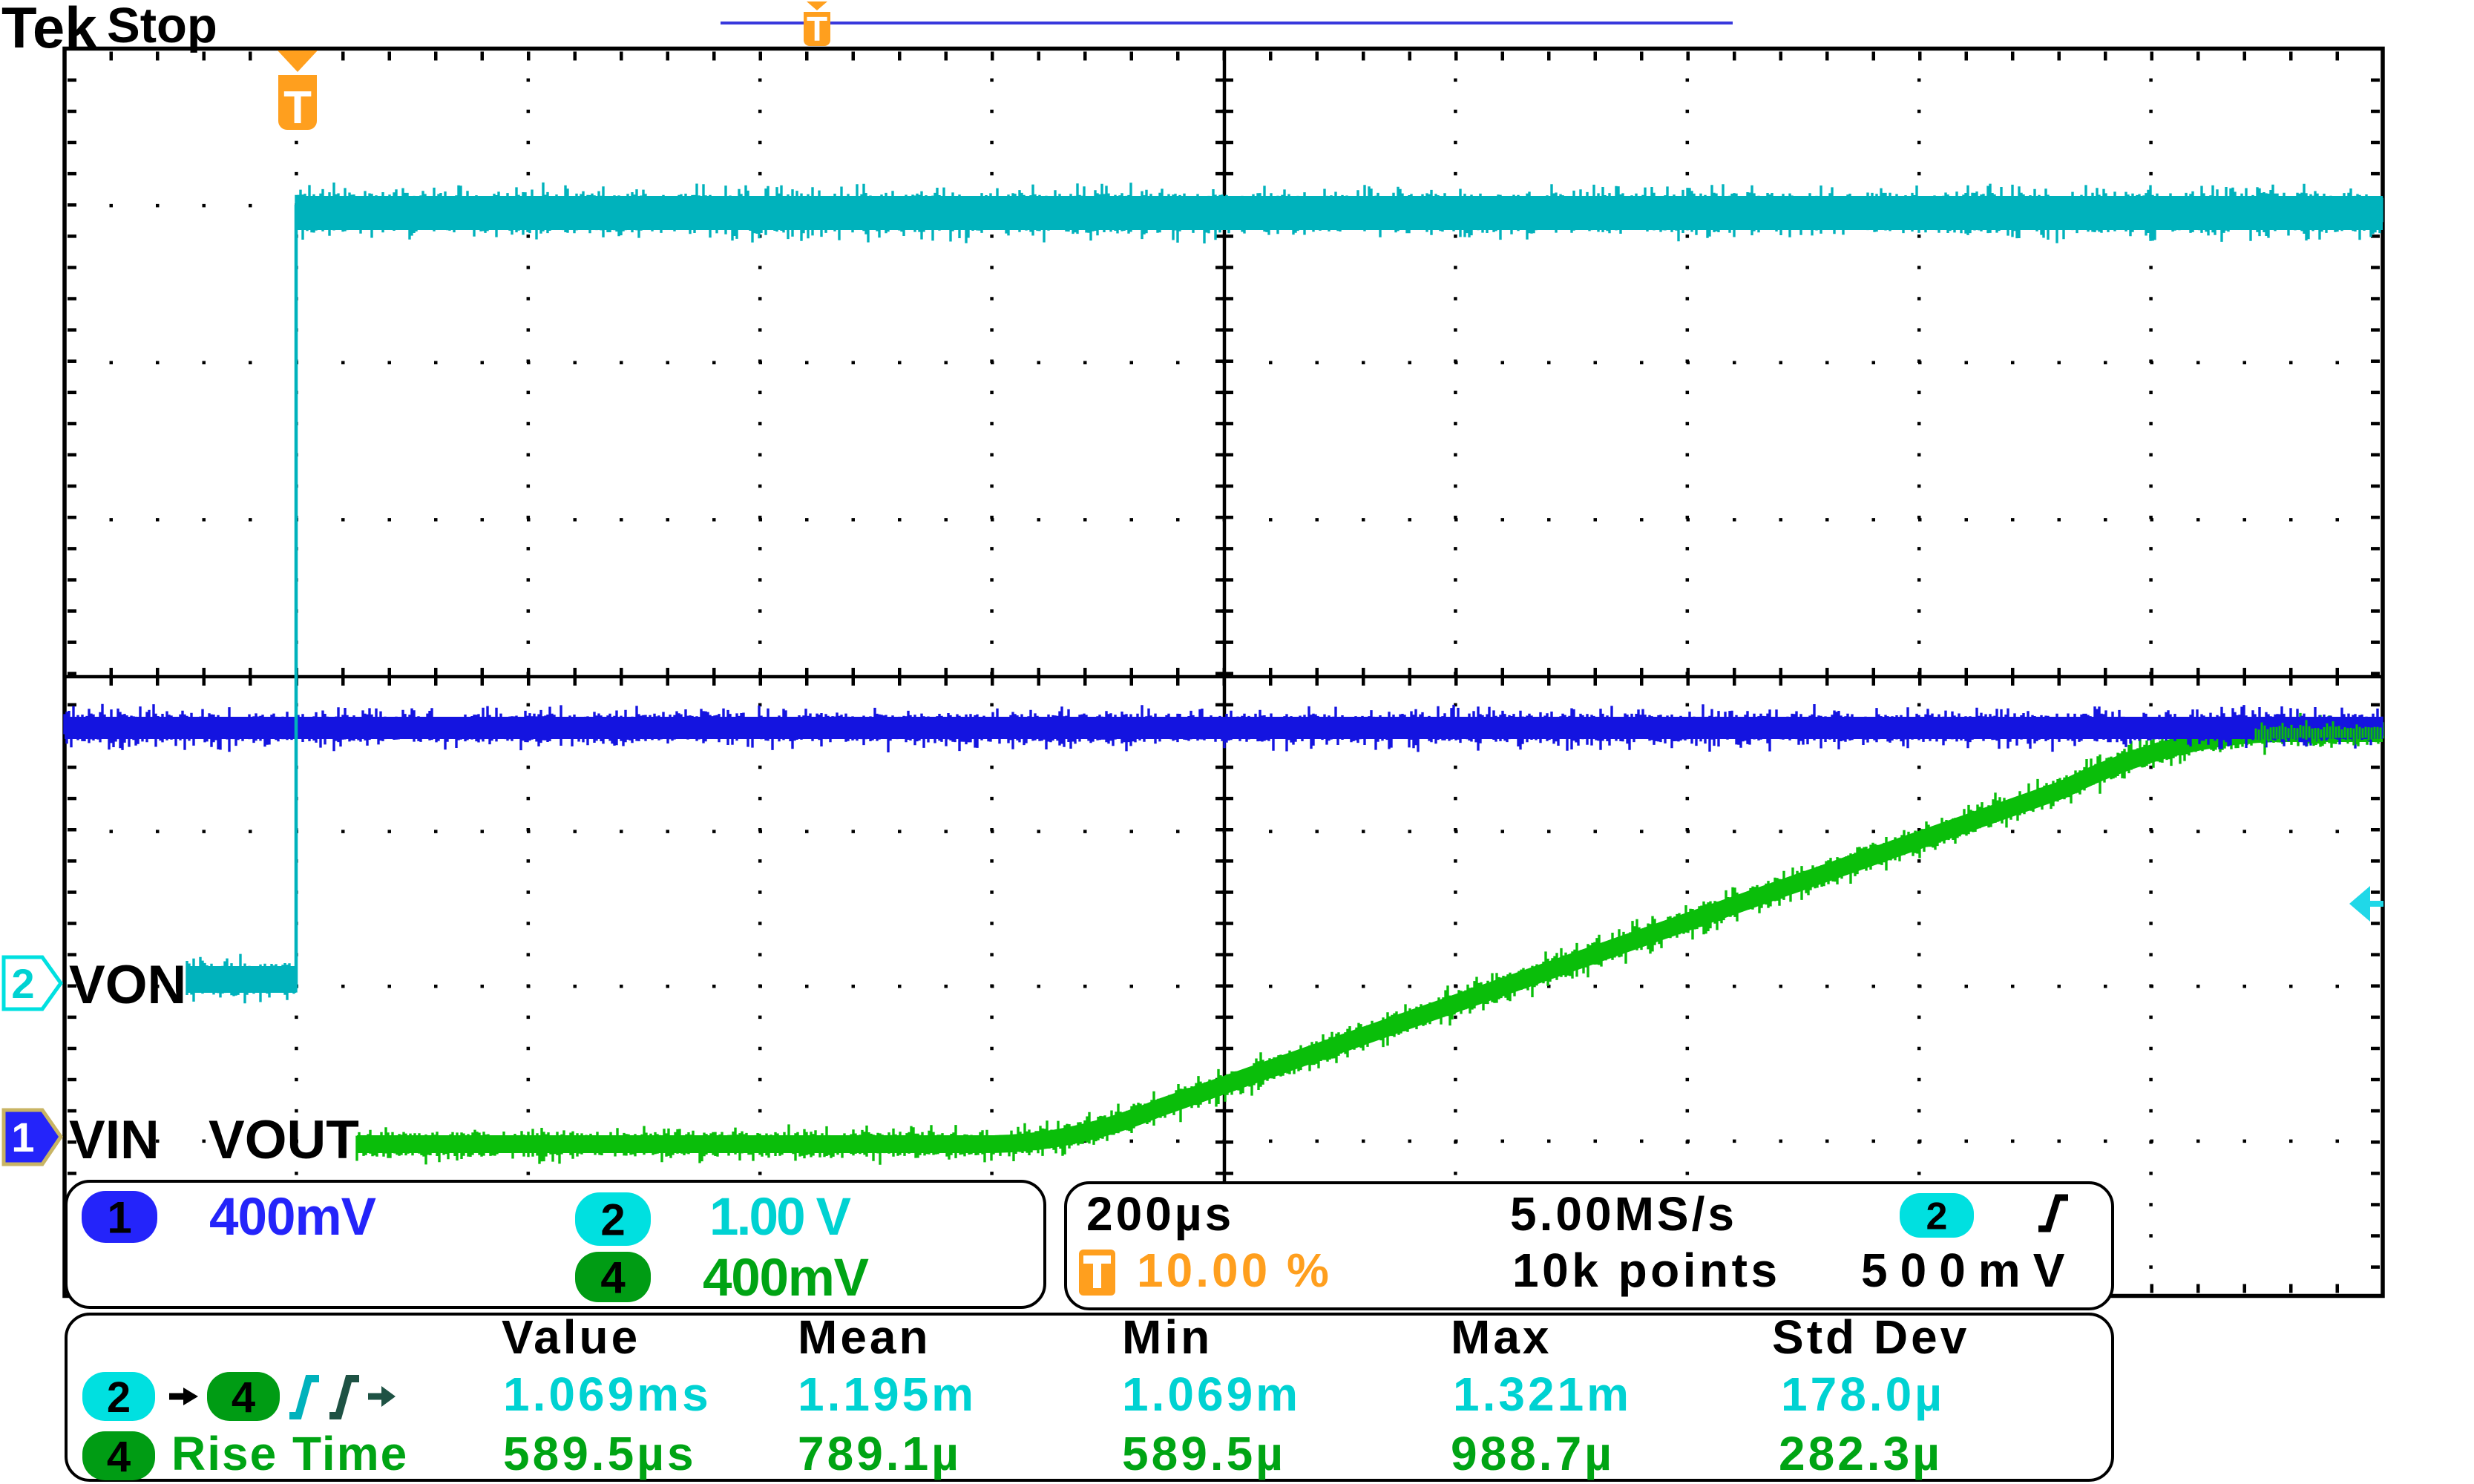  Describe the element at coordinates (1211, 1394) in the screenshot. I see `svg-text: 1.069m` at that location.